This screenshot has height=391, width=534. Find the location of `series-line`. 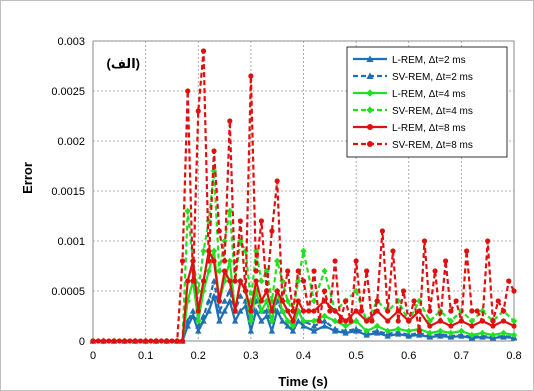

series-line is located at coordinates (304, 311).